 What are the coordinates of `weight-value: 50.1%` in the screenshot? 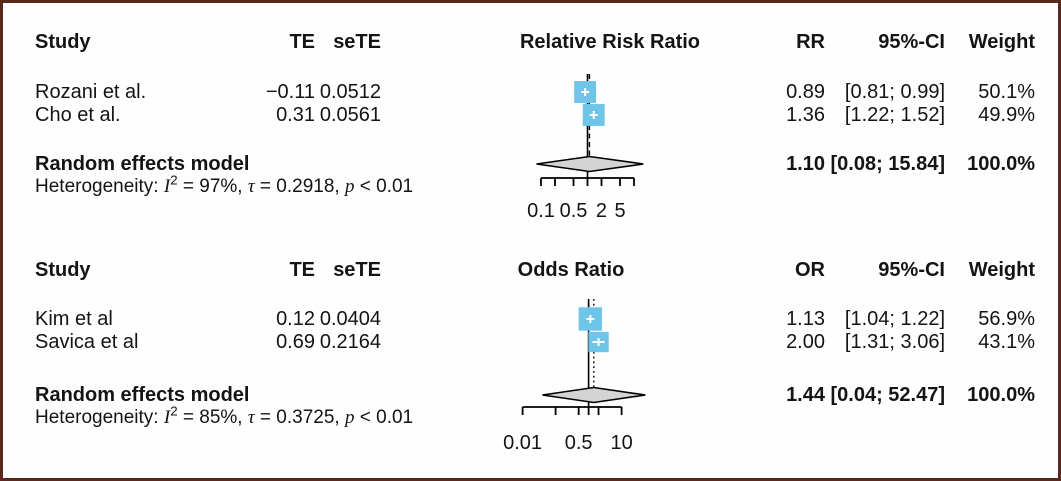 It's located at (1006, 92).